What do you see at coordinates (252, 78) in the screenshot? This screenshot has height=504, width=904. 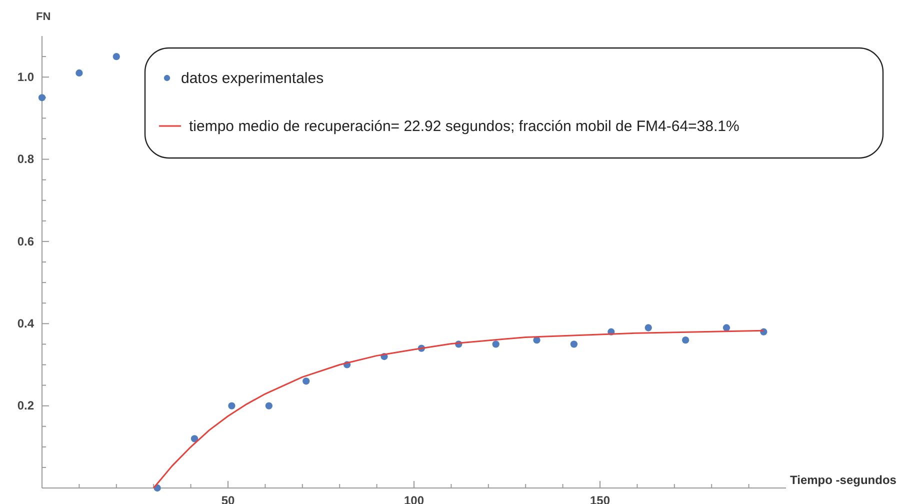 I see `legend-label: datos experimentales` at bounding box center [252, 78].